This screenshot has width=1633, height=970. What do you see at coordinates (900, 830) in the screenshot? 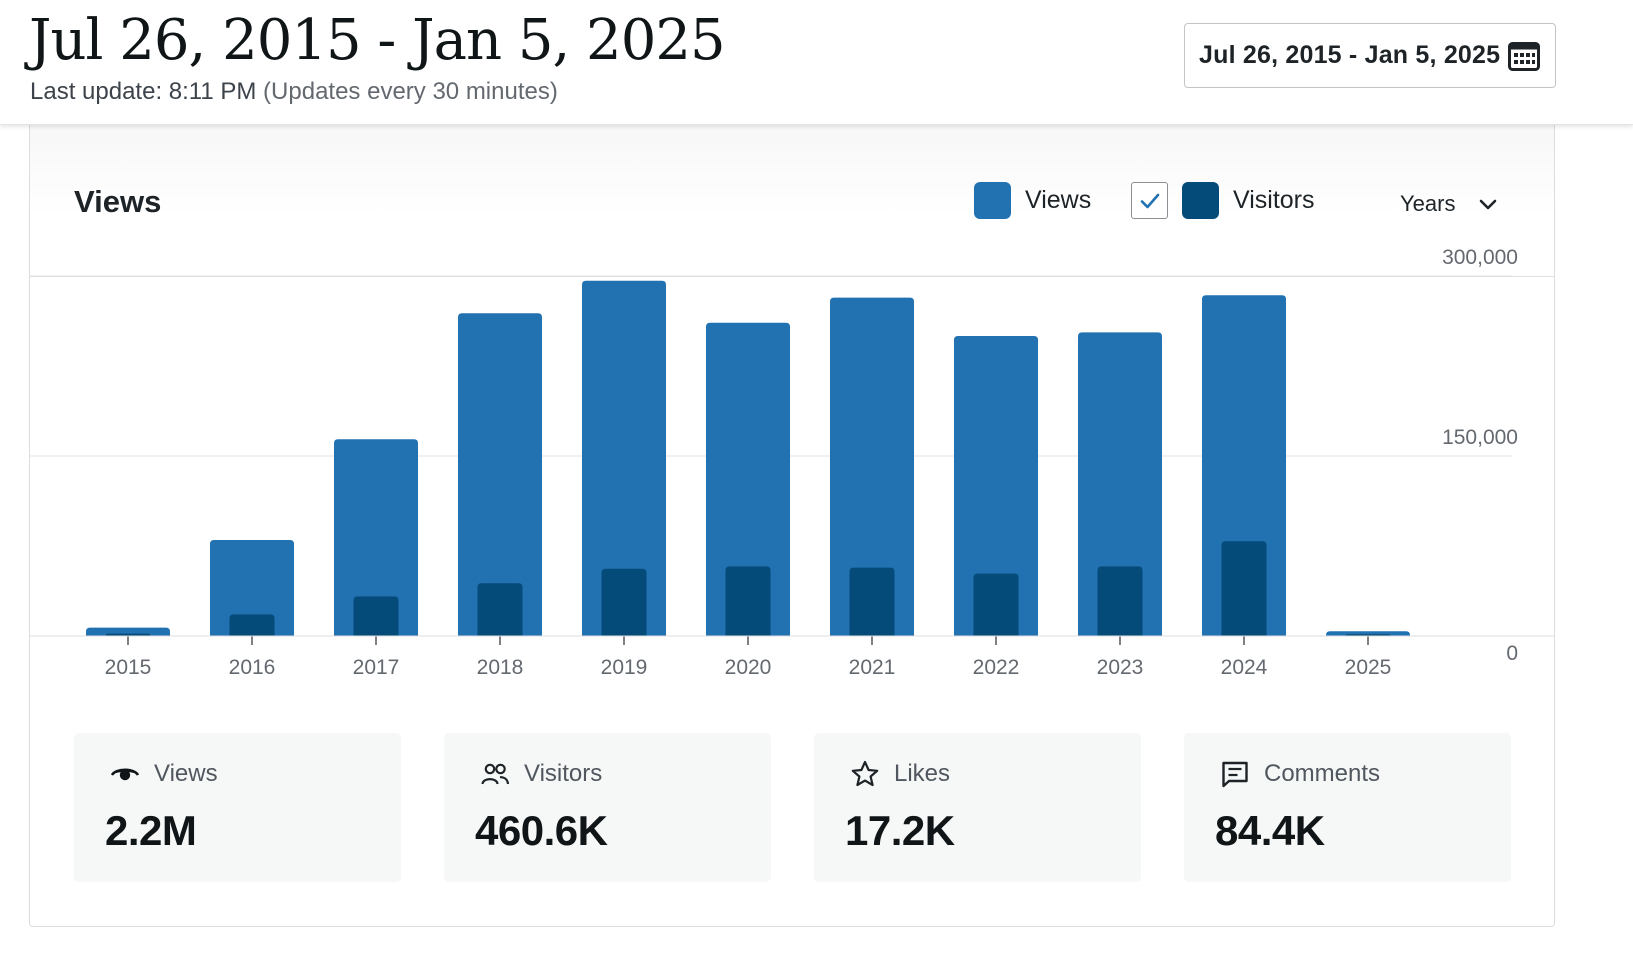
I see `stat-value: 17.2K` at bounding box center [900, 830].